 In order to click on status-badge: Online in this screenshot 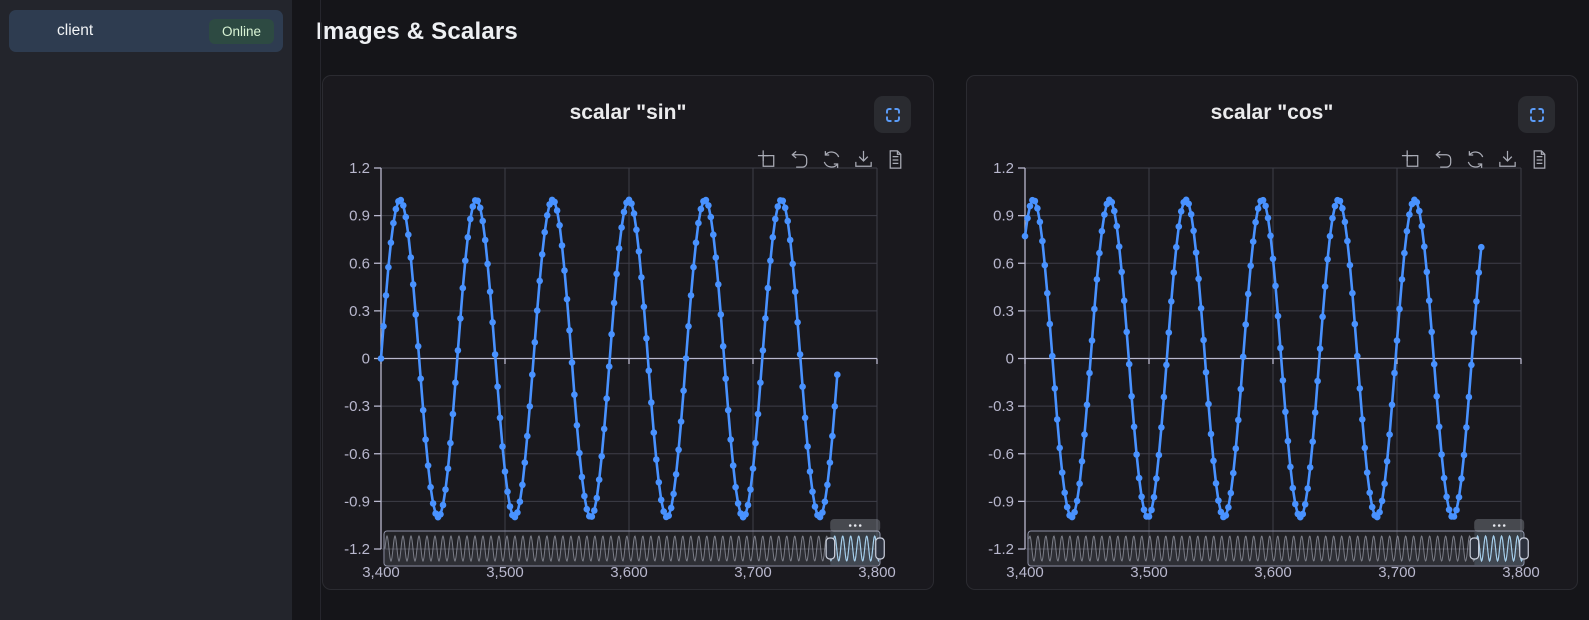, I will do `click(241, 31)`.